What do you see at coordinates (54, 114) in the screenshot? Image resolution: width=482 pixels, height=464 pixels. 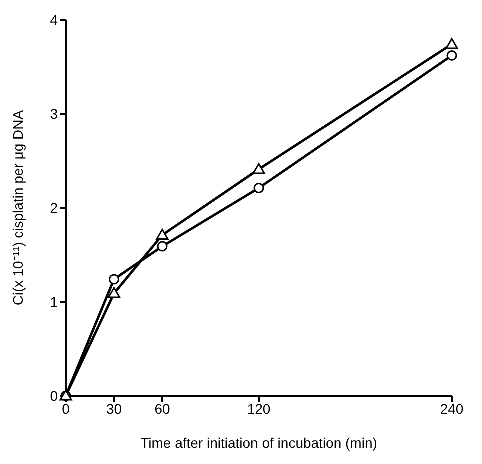 I see `y-tick-label: 3` at bounding box center [54, 114].